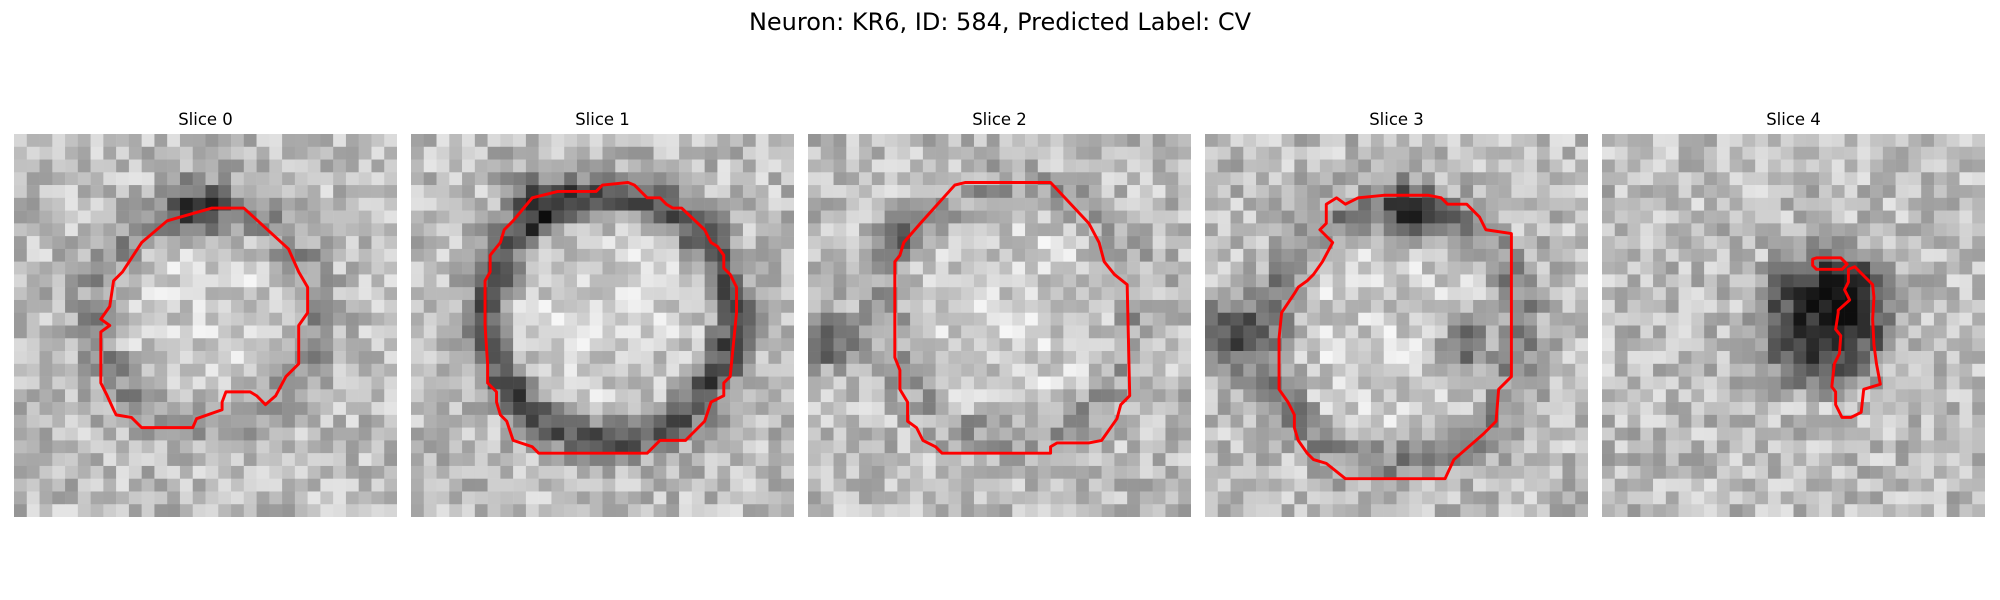  What do you see at coordinates (1830, 263) in the screenshot?
I see `segmentation-outline-small` at bounding box center [1830, 263].